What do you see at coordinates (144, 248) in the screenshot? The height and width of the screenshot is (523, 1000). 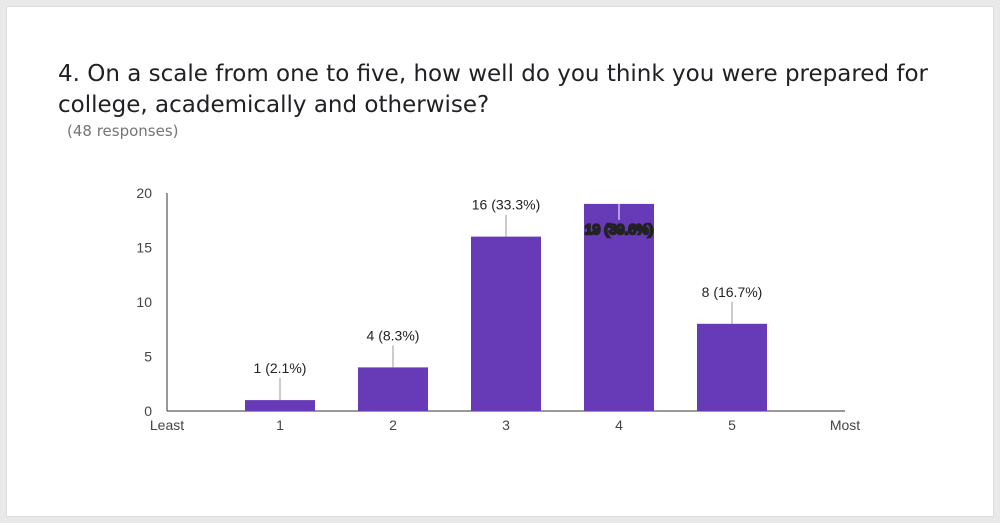 I see `y-tick-label: 15` at bounding box center [144, 248].